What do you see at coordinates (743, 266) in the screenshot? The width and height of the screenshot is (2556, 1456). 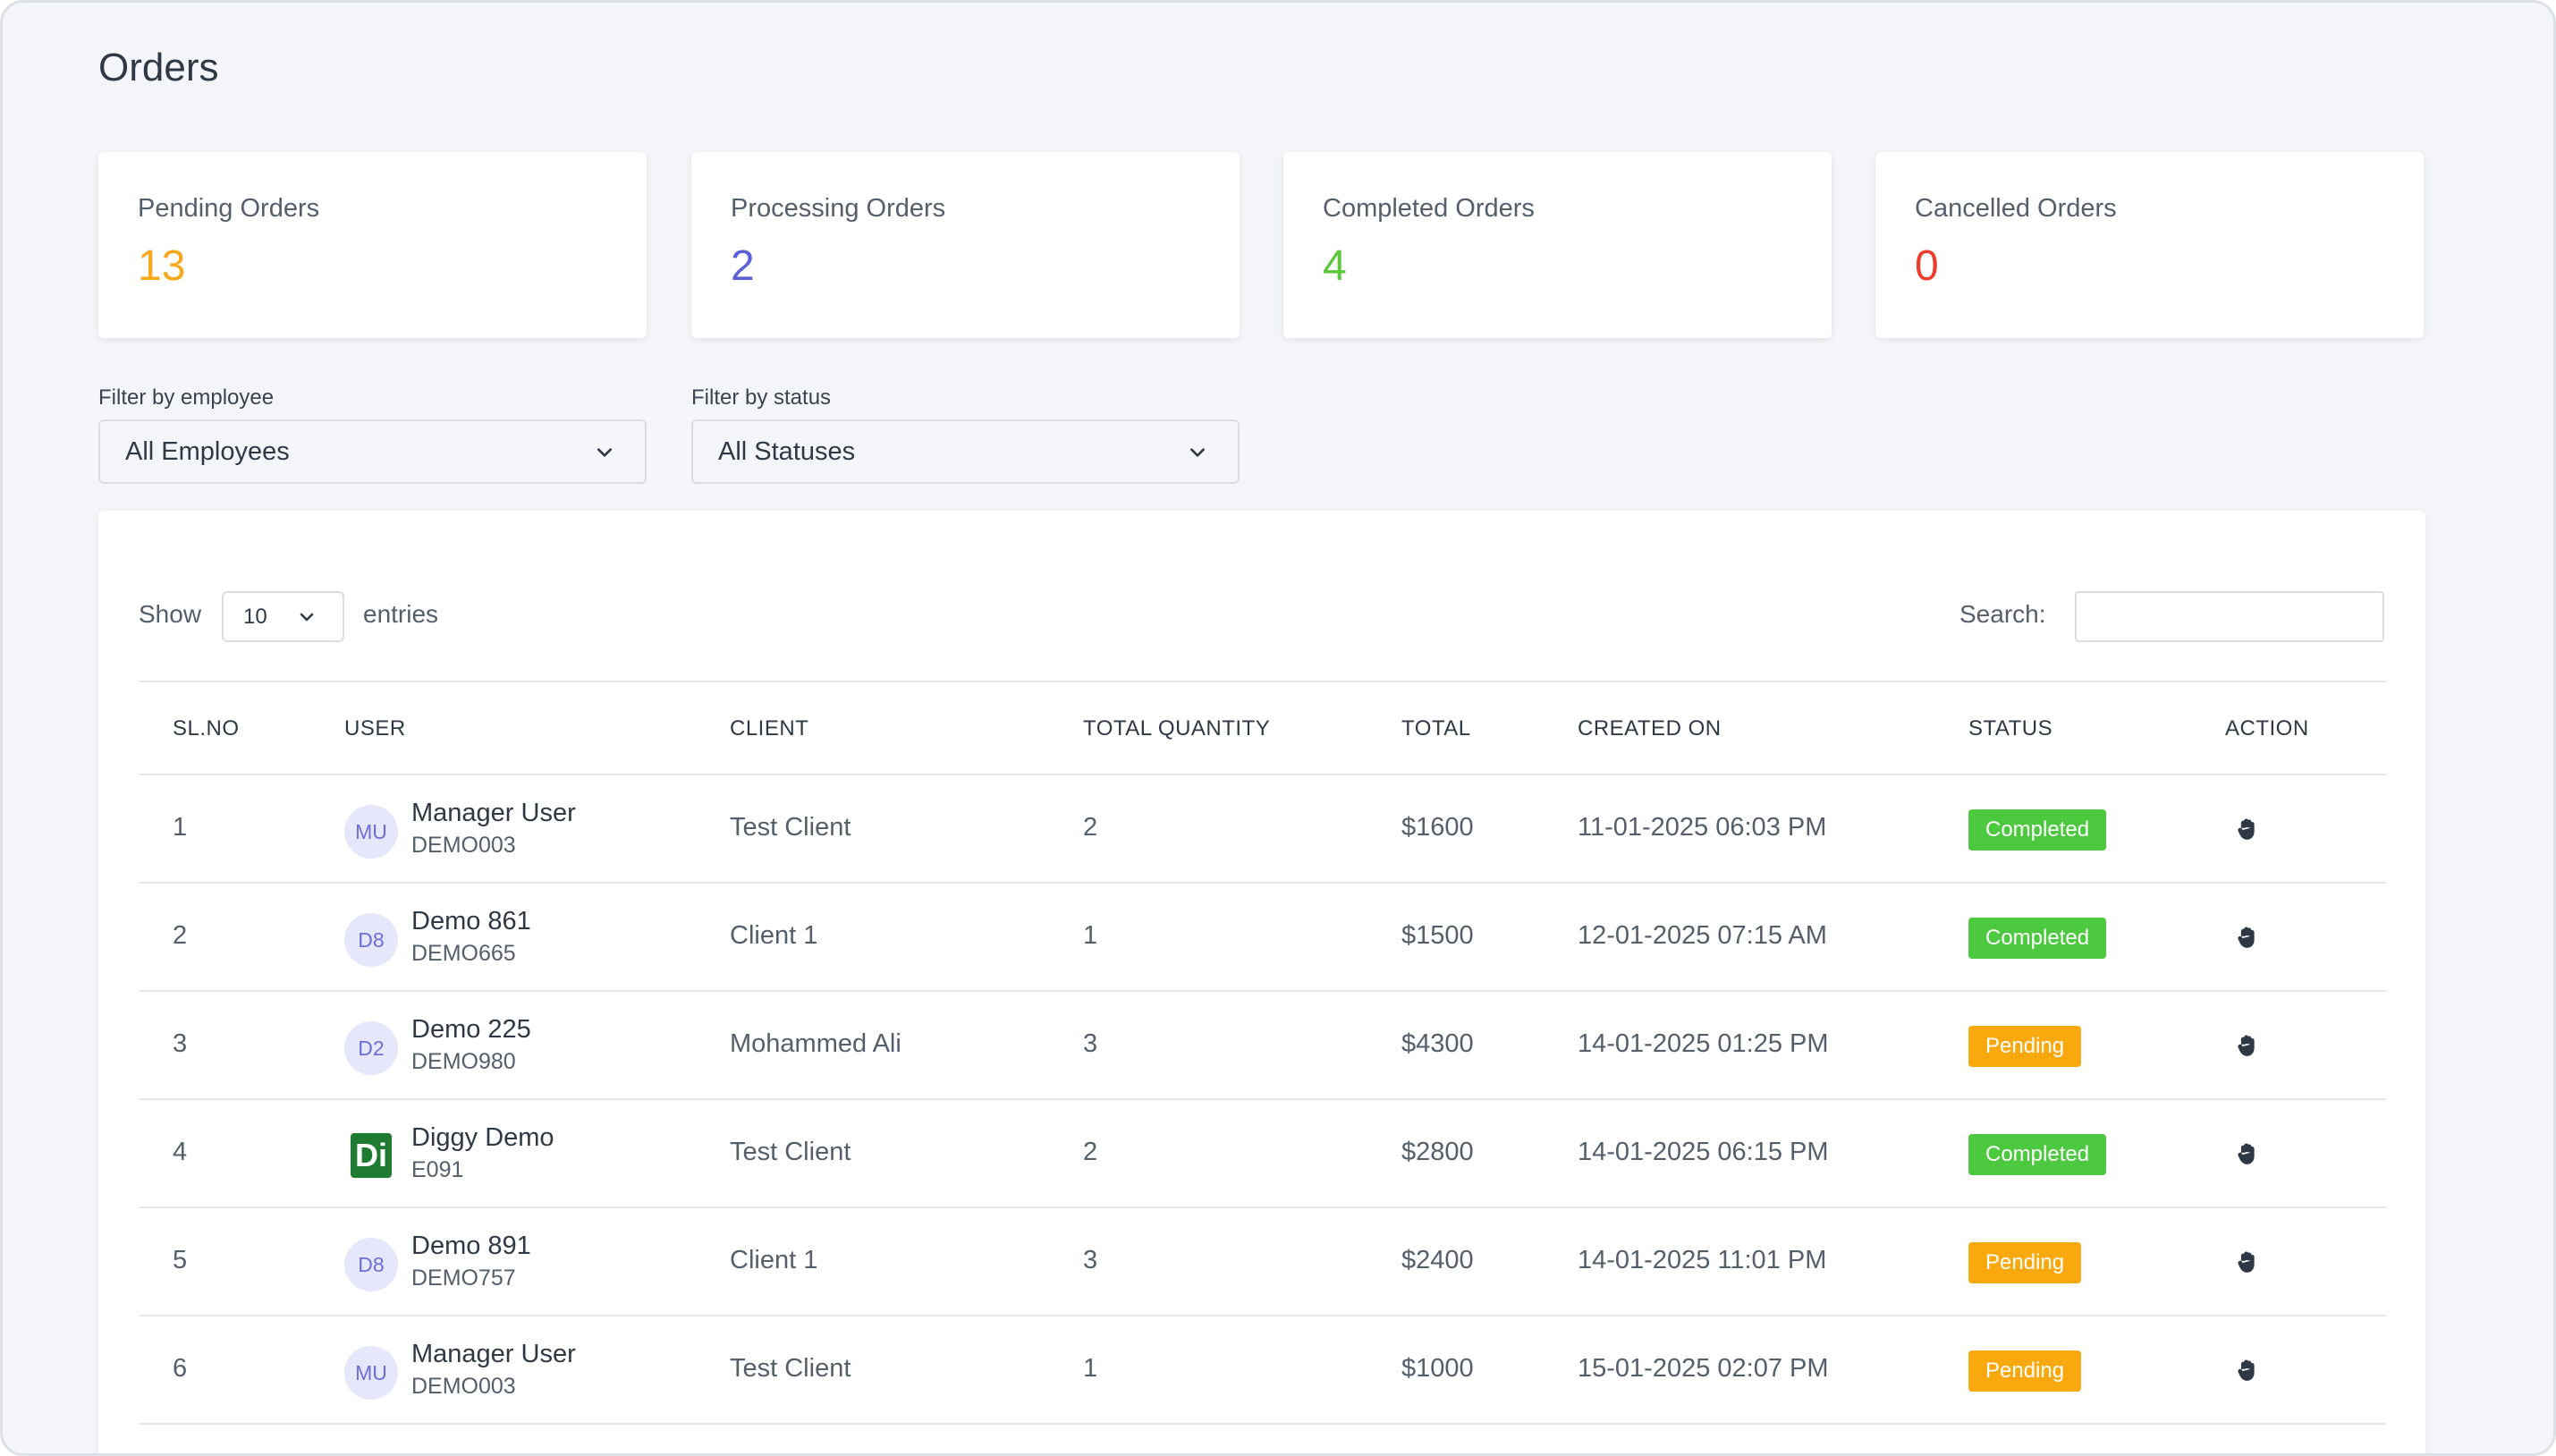 I see `stat-value: 2` at bounding box center [743, 266].